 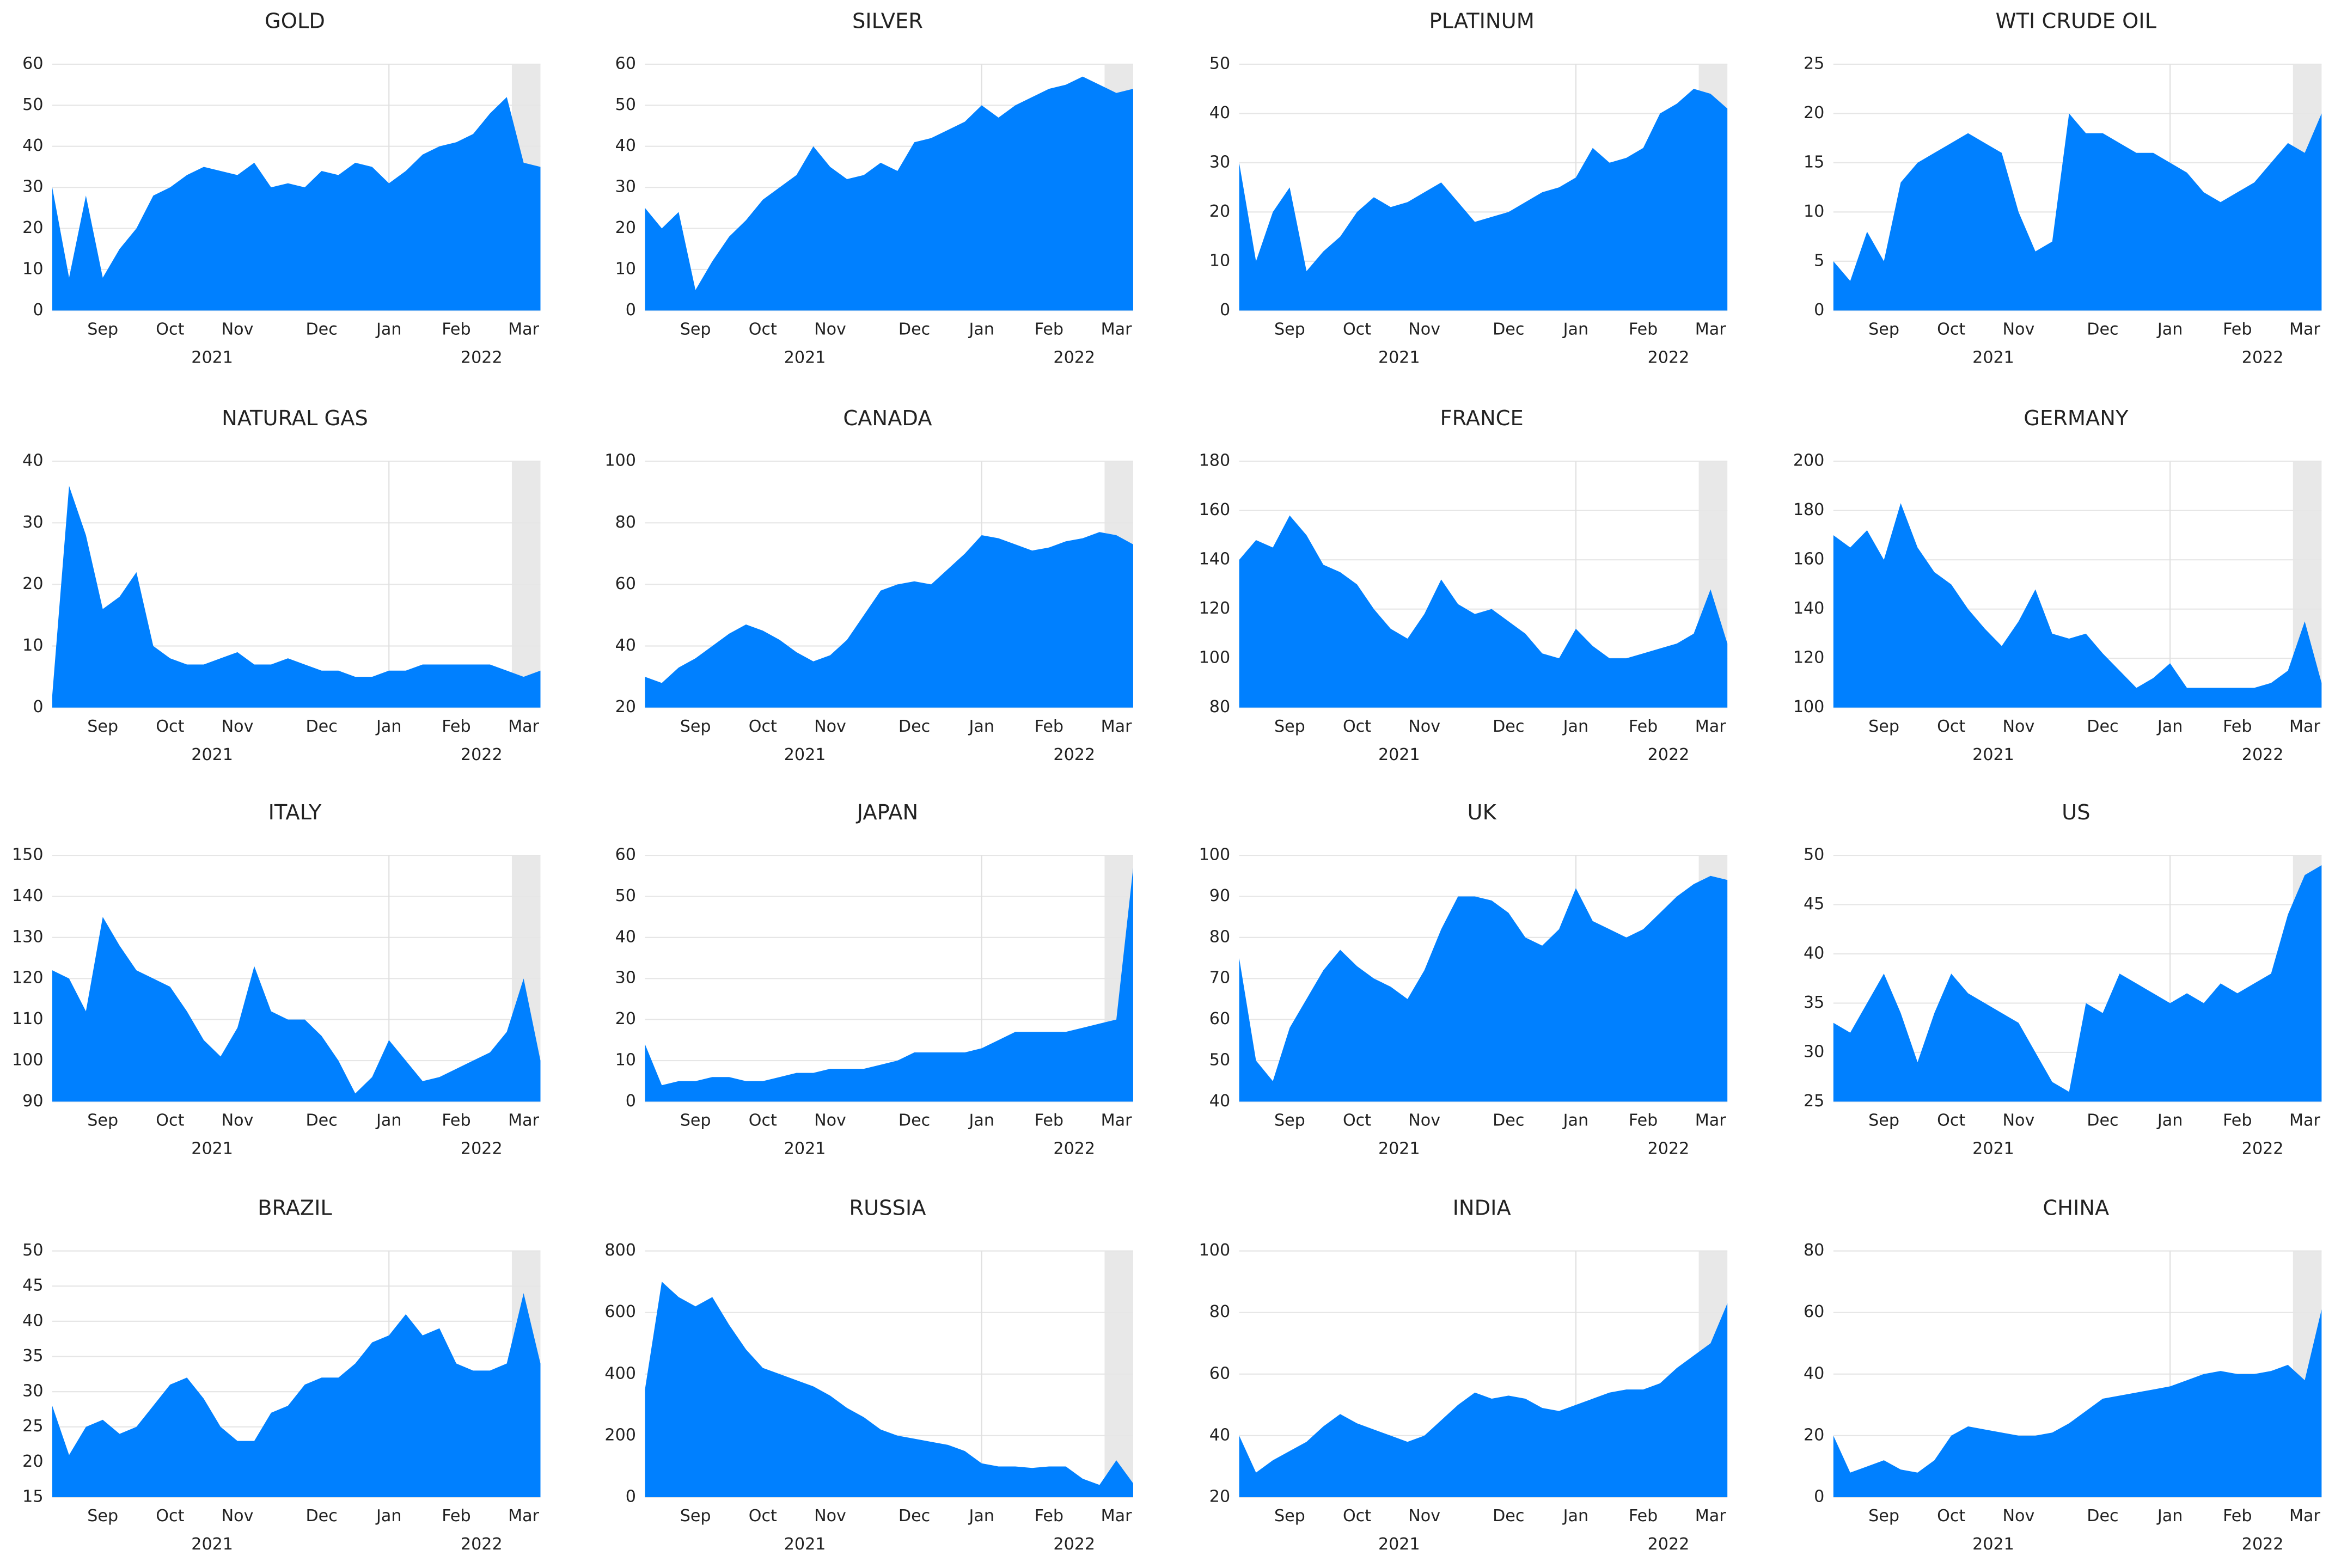 I want to click on chart-title: FRANCE, so click(x=1482, y=418).